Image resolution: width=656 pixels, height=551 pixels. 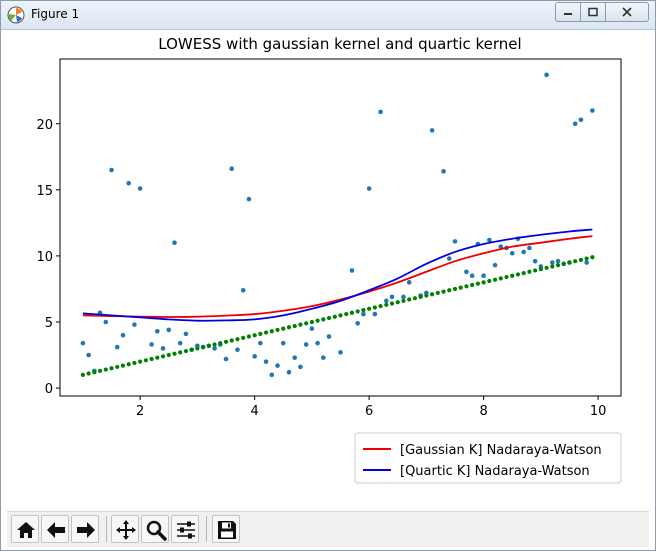 What do you see at coordinates (328, 15) in the screenshot?
I see `title-bar: Figure 1` at bounding box center [328, 15].